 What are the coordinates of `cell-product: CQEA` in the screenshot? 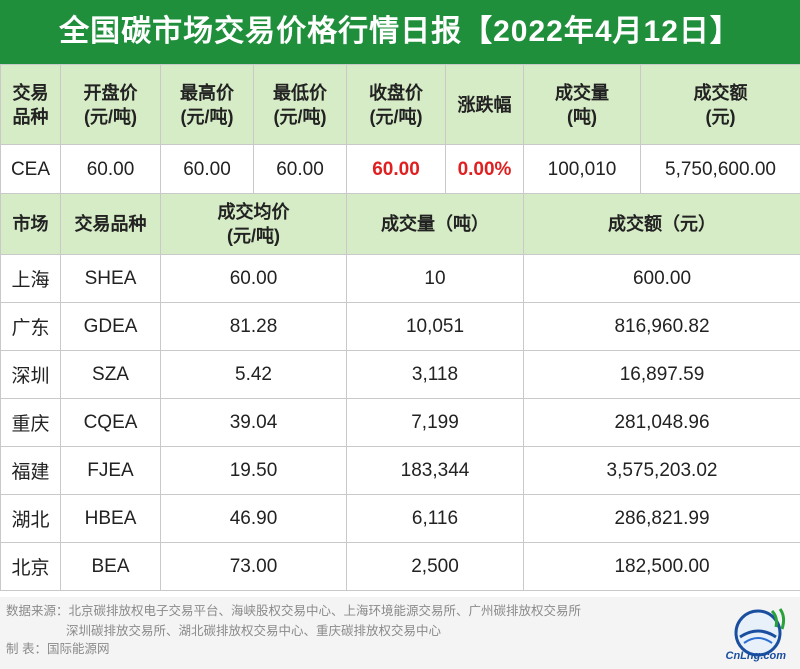 It's located at (110, 422).